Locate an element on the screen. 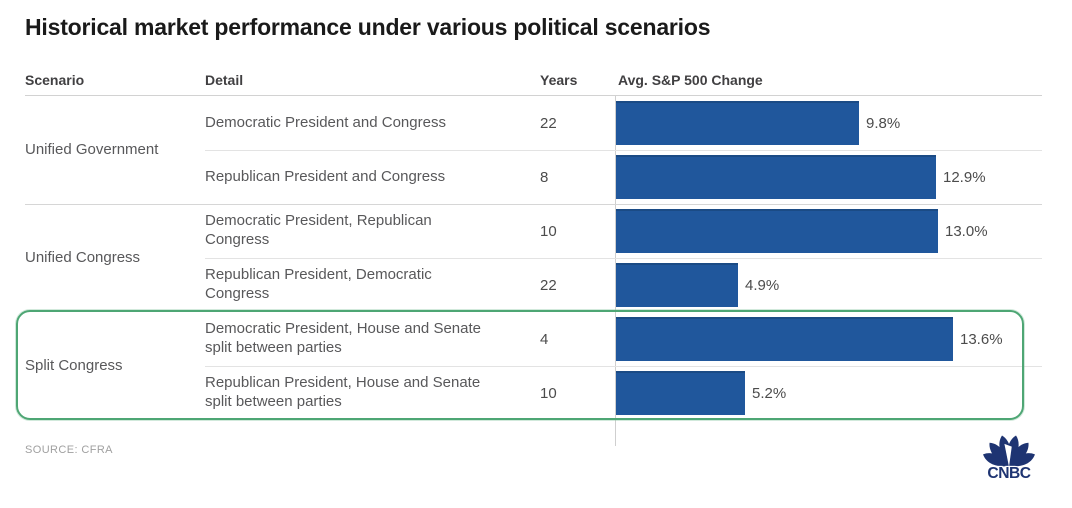 The width and height of the screenshot is (1072, 508). scenario-label: Split Congress is located at coordinates (74, 365).